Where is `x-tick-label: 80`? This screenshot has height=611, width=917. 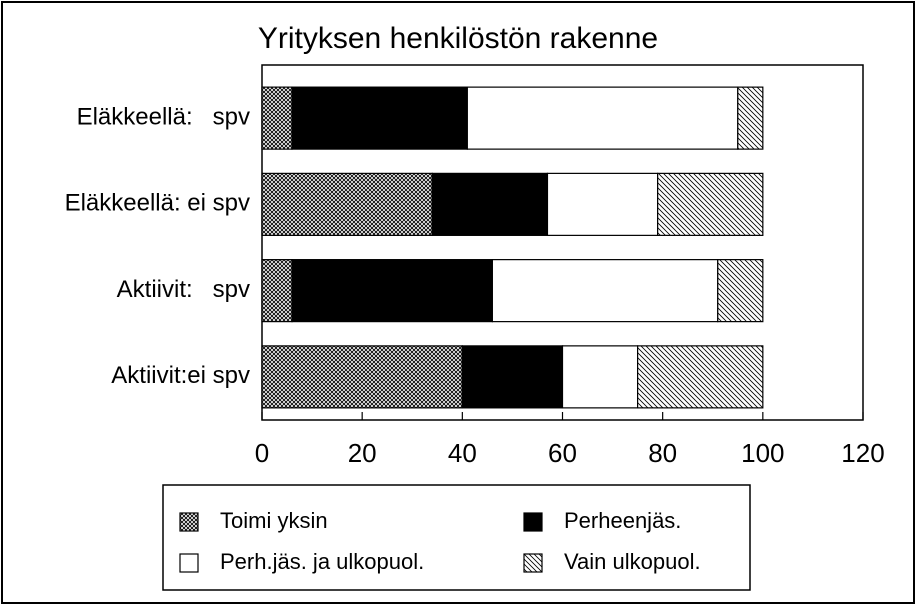 x-tick-label: 80 is located at coordinates (662, 453).